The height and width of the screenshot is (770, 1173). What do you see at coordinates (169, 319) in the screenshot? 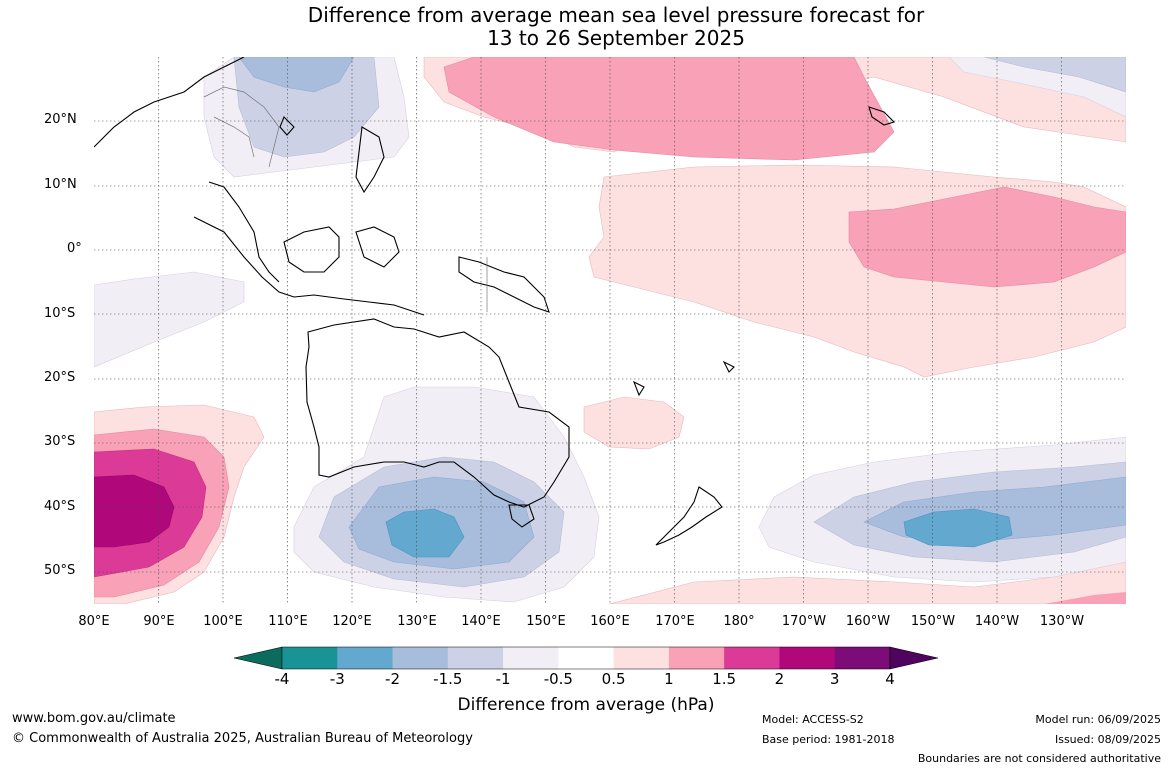
I see `negative-anomaly-indian-ocean` at bounding box center [169, 319].